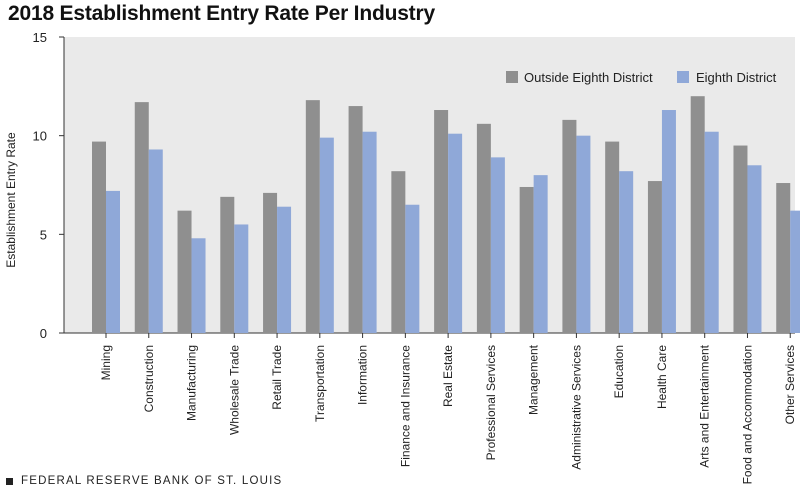 Image resolution: width=800 pixels, height=500 pixels. I want to click on bar-outside-management, so click(526, 259).